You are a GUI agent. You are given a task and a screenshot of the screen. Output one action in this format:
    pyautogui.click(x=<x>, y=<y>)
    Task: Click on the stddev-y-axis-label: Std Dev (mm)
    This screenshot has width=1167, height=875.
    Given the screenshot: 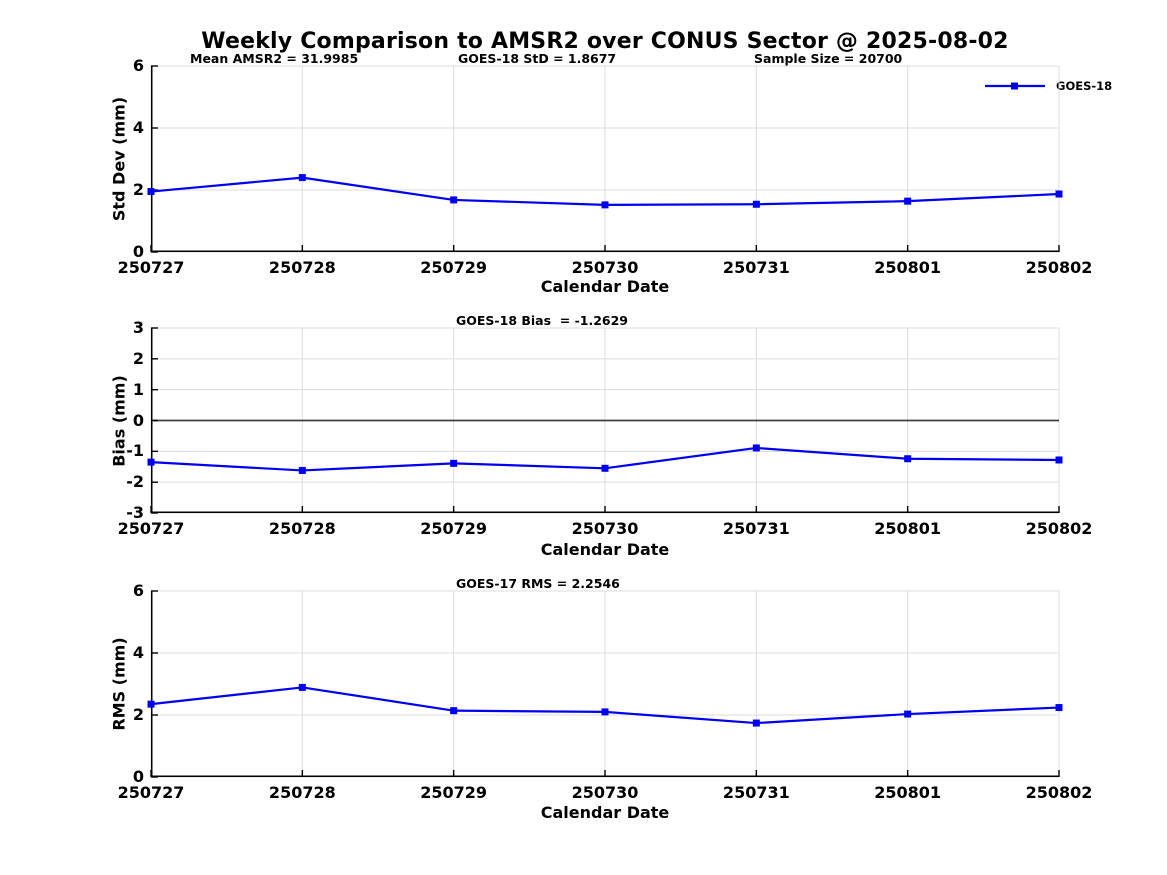 What is the action you would take?
    pyautogui.click(x=119, y=159)
    